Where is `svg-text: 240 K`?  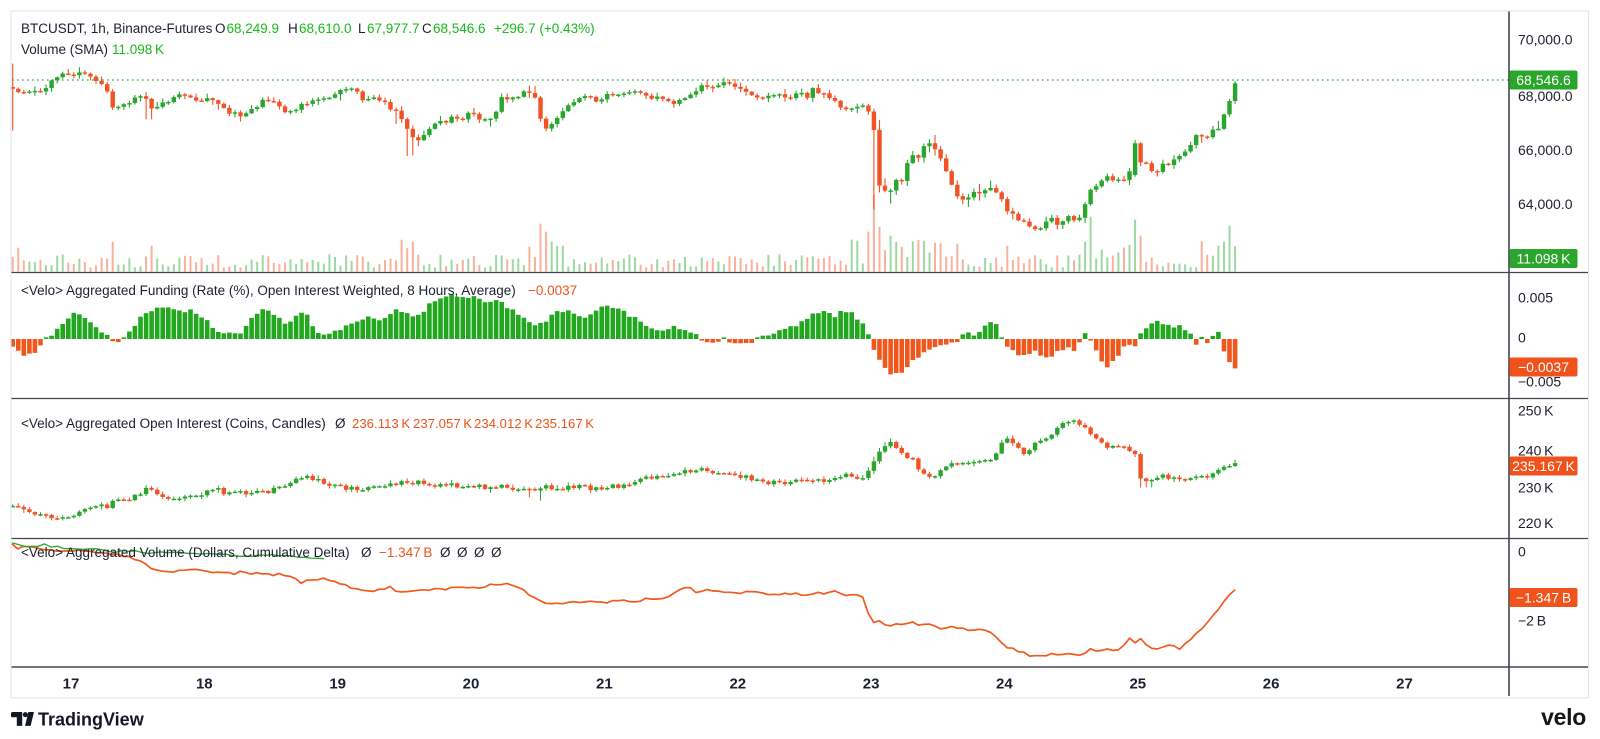
svg-text: 240 K is located at coordinates (1536, 451).